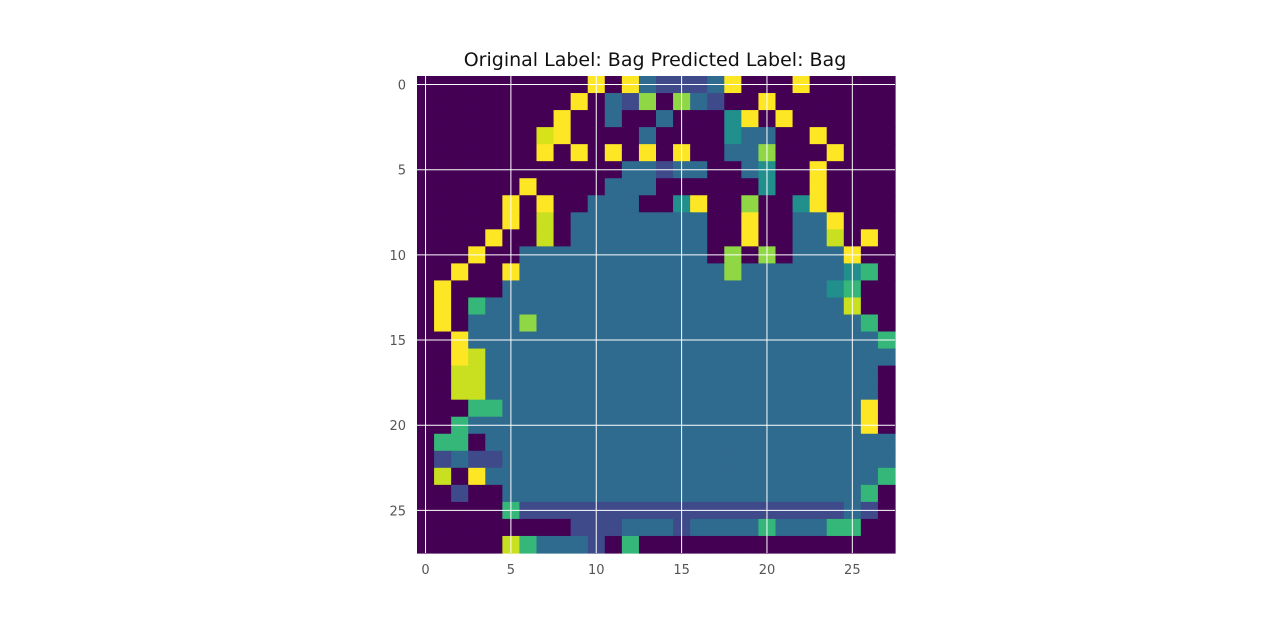 The width and height of the screenshot is (1280, 623). I want to click on x-tick-label: 15, so click(681, 570).